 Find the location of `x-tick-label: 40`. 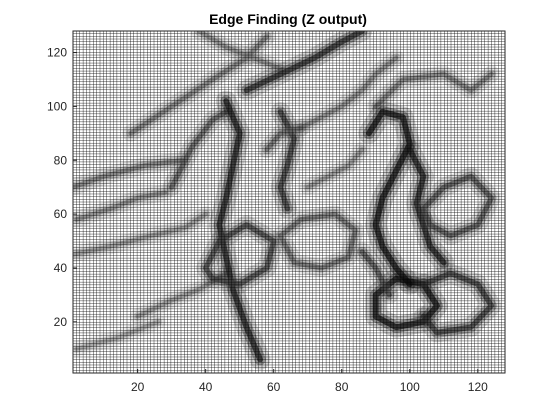

x-tick-label: 40 is located at coordinates (206, 387).